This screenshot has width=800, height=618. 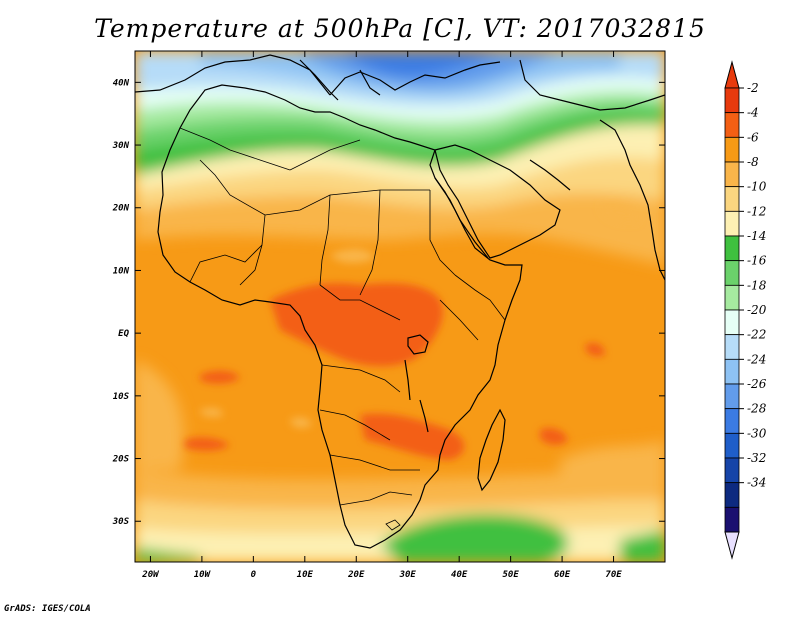 What do you see at coordinates (613, 575) in the screenshot?
I see `x-tick-label: 70E` at bounding box center [613, 575].